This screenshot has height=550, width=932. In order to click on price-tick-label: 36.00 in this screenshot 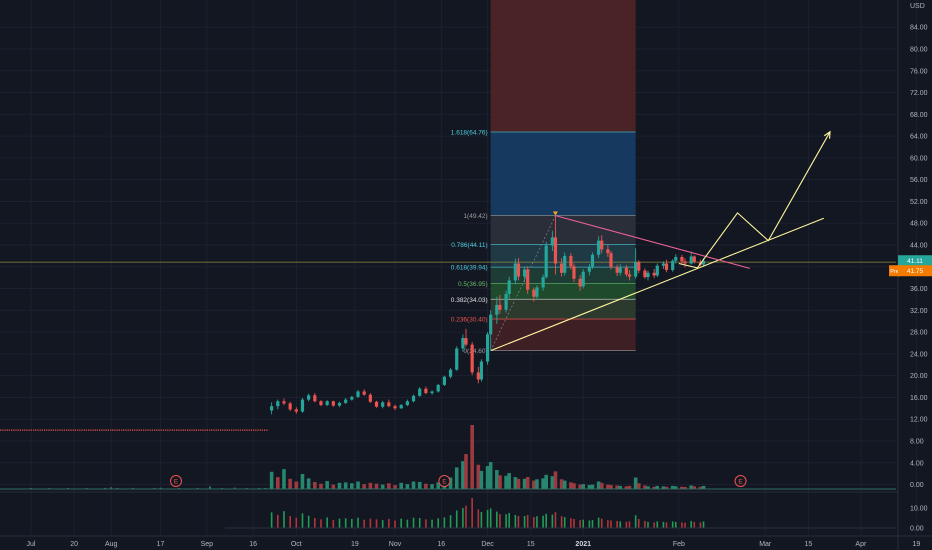, I will do `click(919, 289)`.